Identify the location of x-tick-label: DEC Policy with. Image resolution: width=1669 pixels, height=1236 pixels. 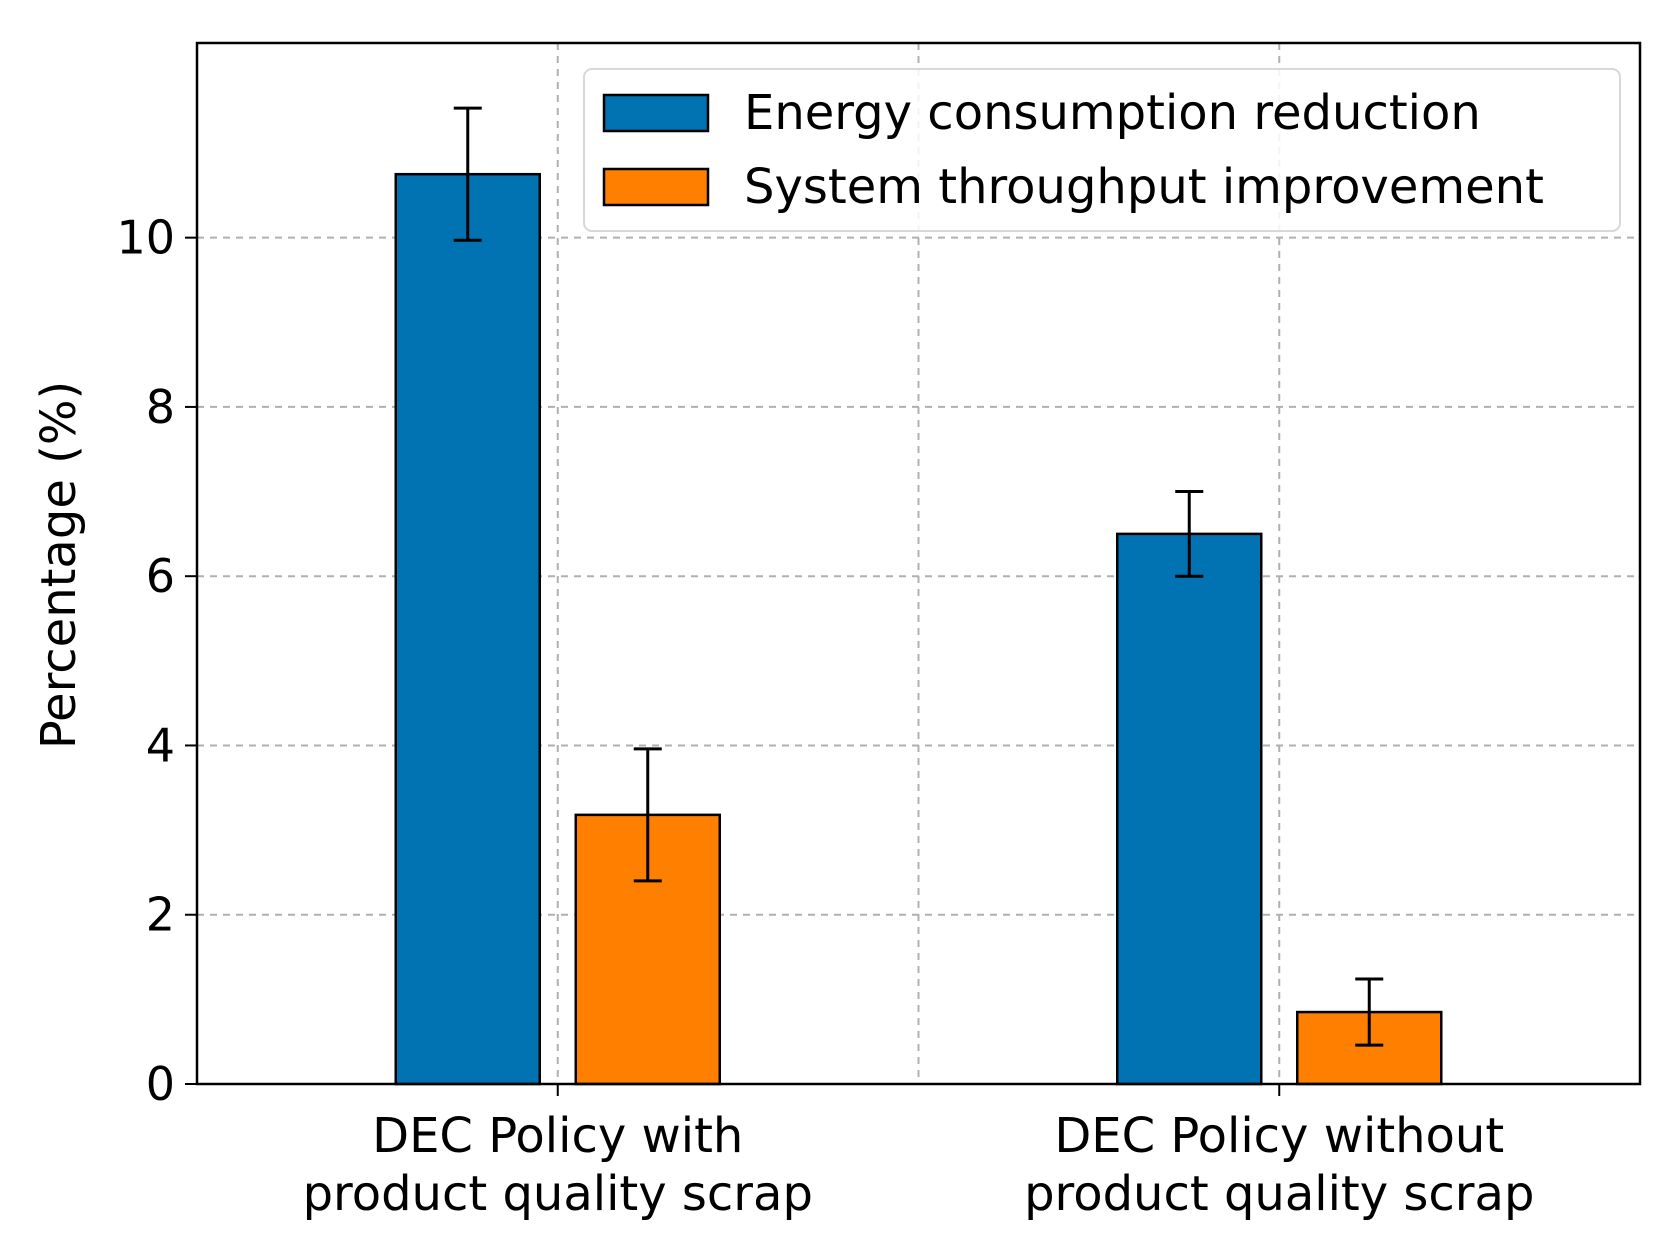
(557, 1136).